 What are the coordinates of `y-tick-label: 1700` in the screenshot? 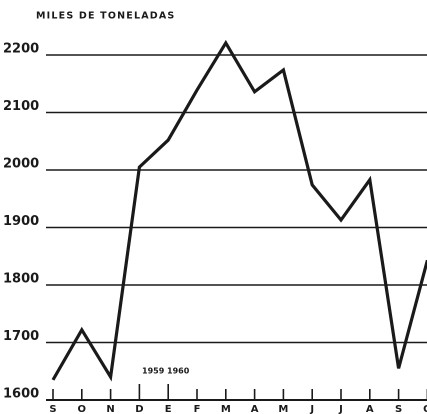 It's located at (21, 336).